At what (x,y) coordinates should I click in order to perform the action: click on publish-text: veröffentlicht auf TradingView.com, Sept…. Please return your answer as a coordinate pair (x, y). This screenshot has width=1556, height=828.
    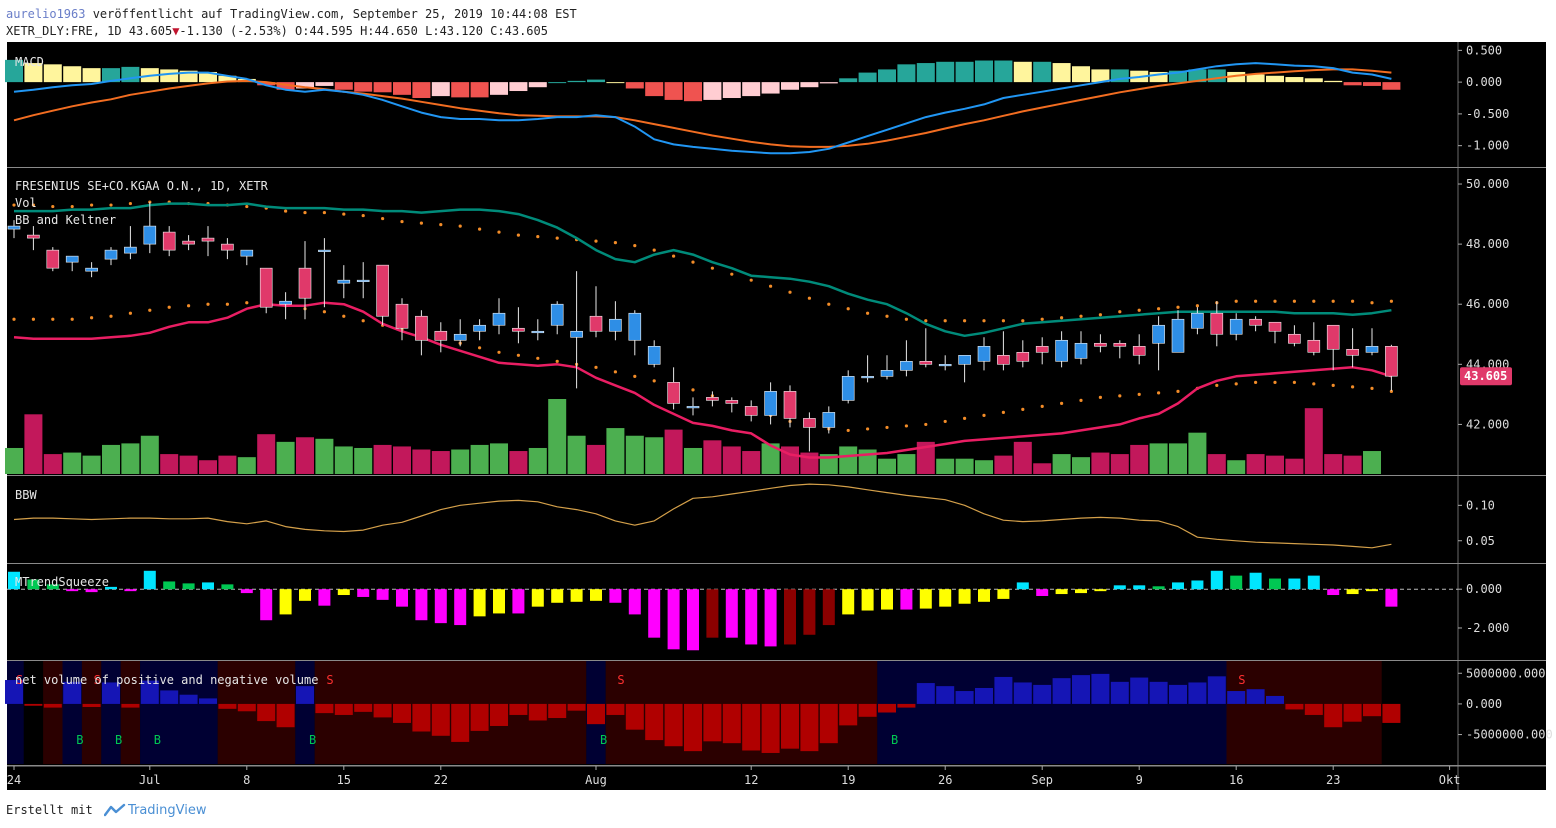
    Looking at the image, I should click on (331, 14).